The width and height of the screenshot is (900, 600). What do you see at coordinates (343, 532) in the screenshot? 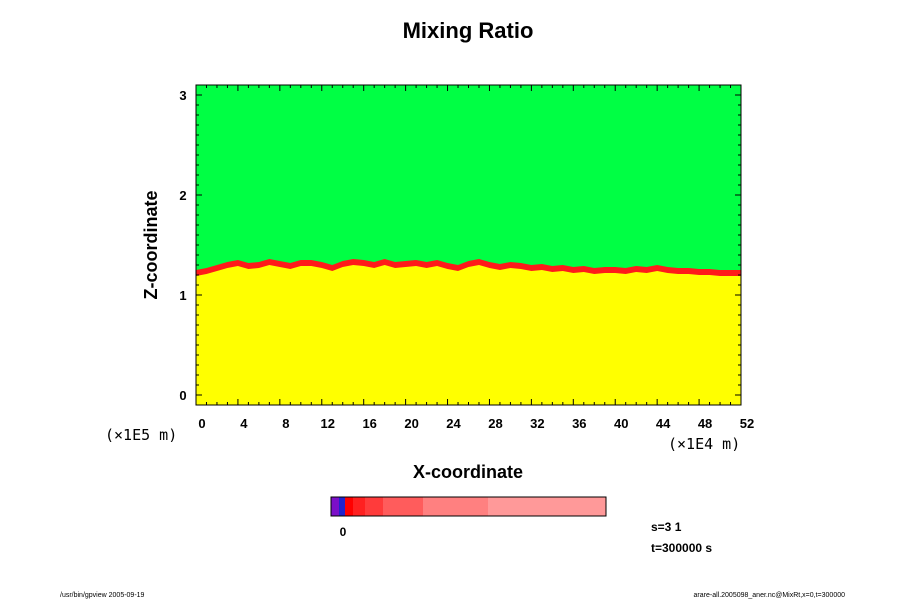
I see `colorbar-label: 0` at bounding box center [343, 532].